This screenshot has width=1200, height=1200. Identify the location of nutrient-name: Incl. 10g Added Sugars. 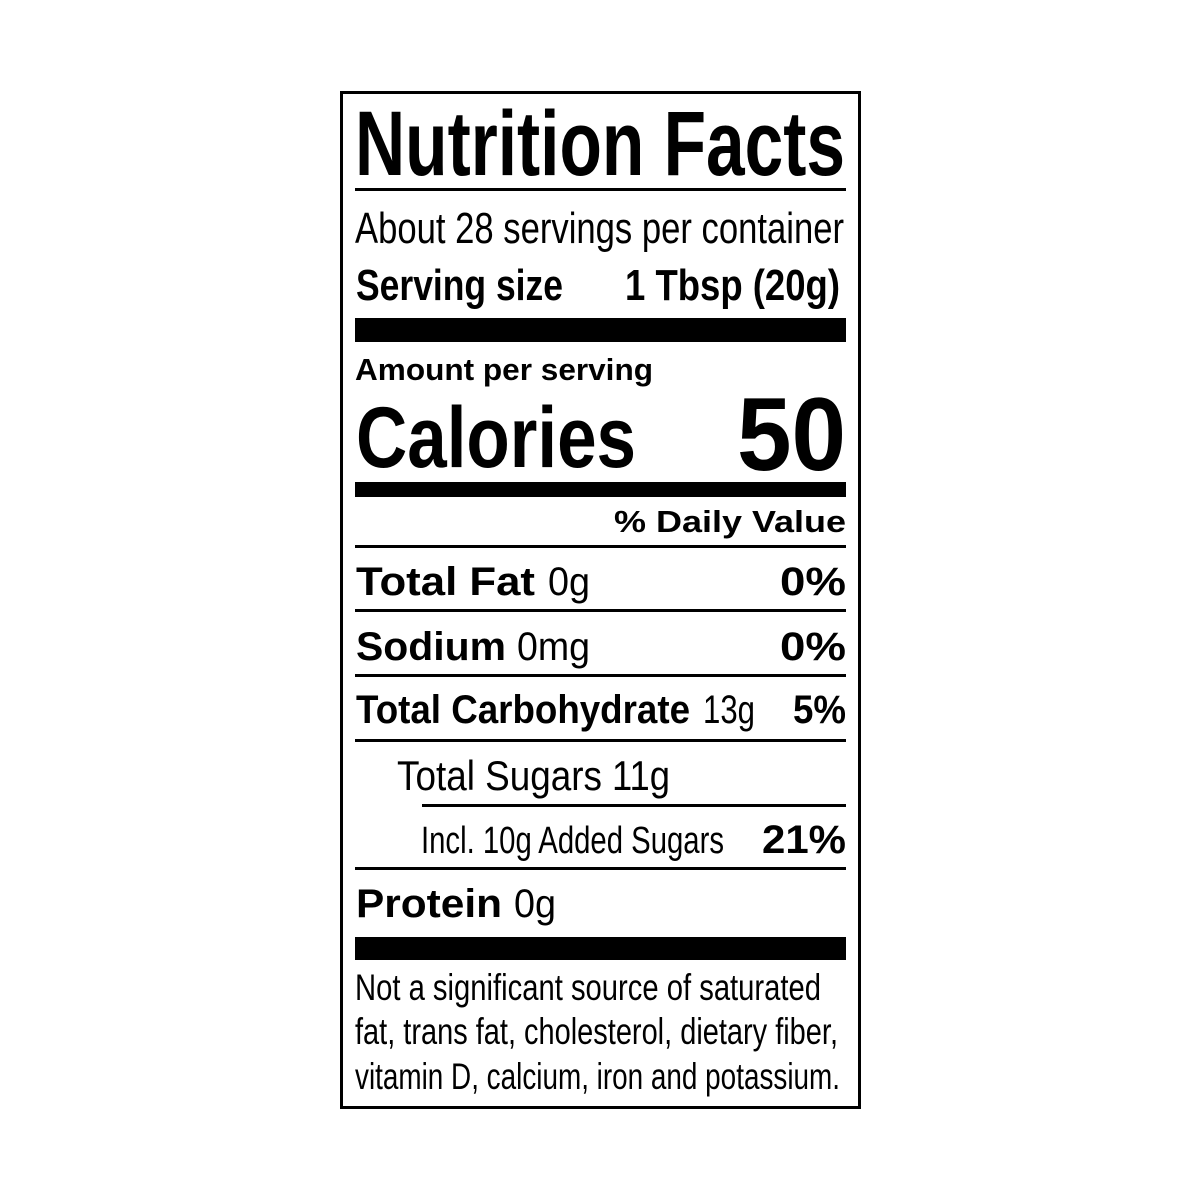
(572, 841).